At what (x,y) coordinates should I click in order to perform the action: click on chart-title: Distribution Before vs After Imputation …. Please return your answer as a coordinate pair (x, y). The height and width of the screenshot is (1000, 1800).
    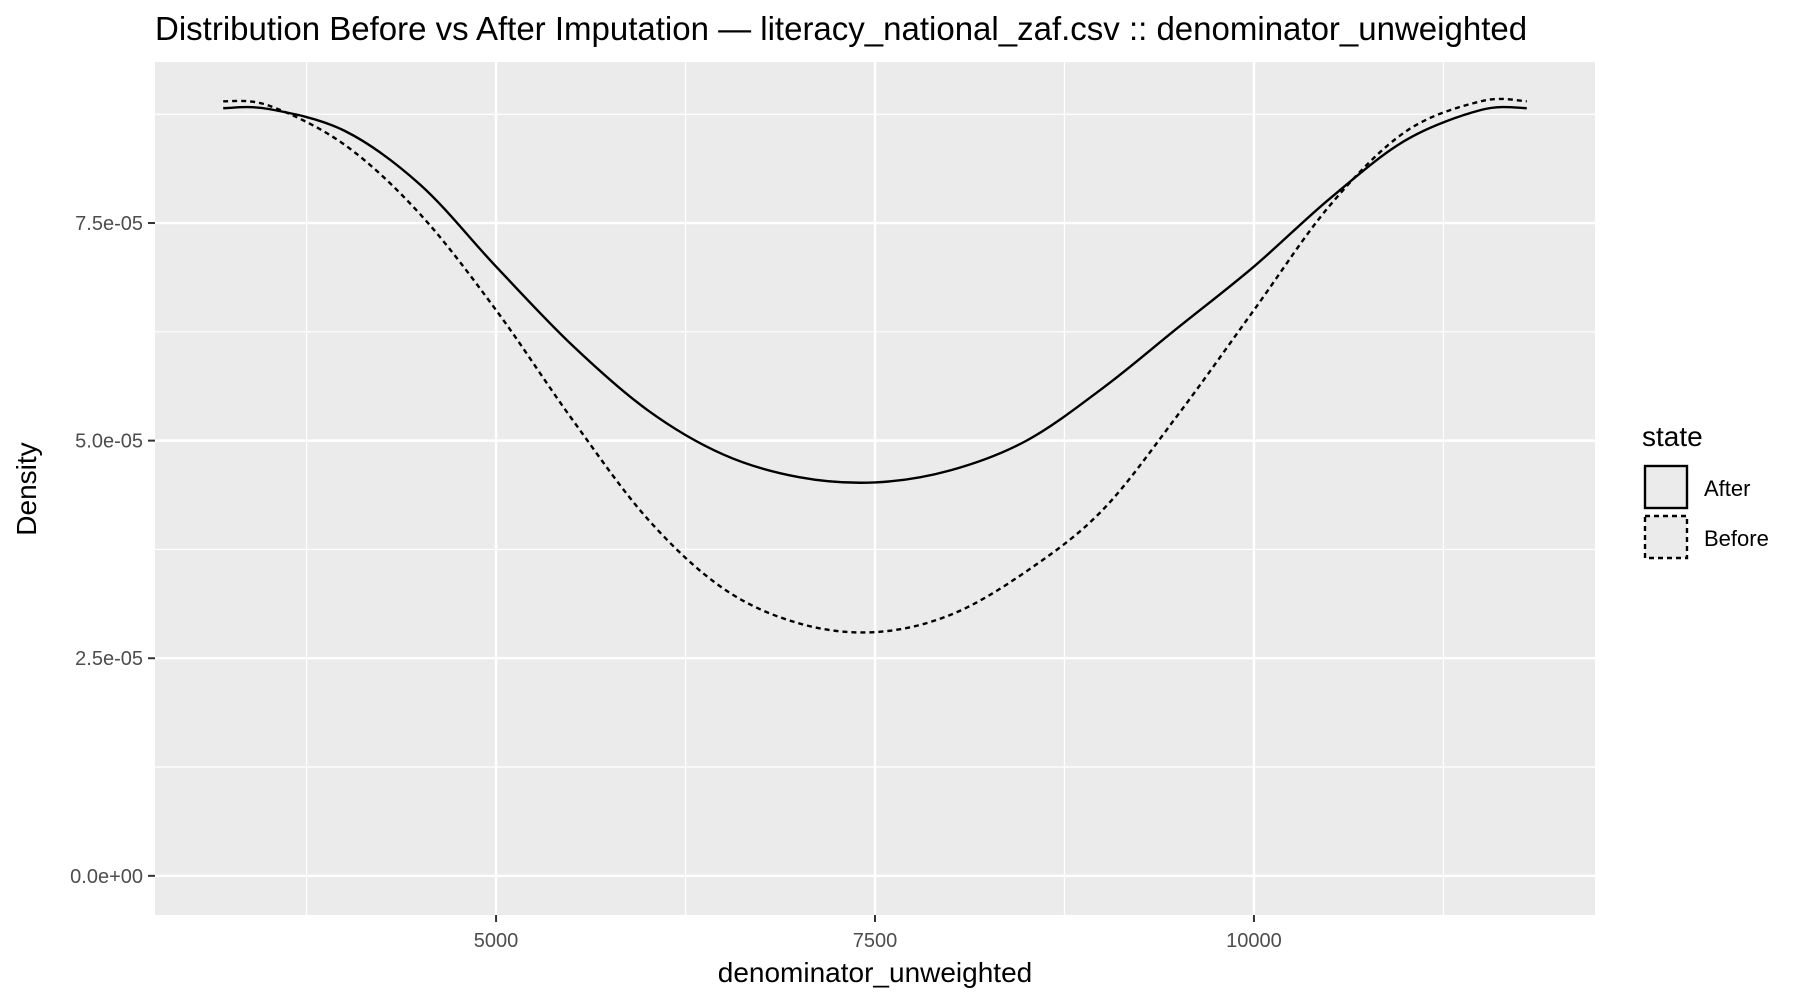
    Looking at the image, I should click on (841, 28).